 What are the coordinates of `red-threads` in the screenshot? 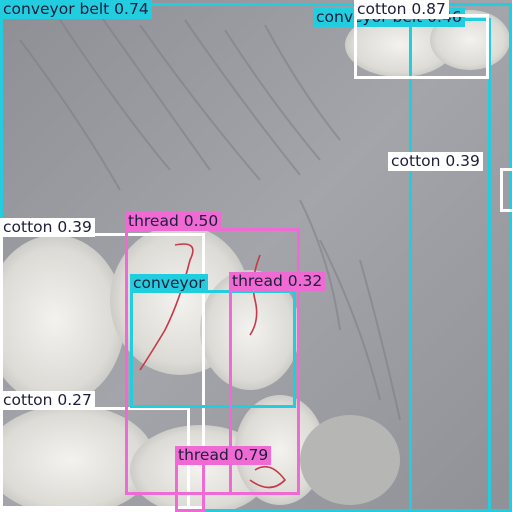 It's located at (213, 366).